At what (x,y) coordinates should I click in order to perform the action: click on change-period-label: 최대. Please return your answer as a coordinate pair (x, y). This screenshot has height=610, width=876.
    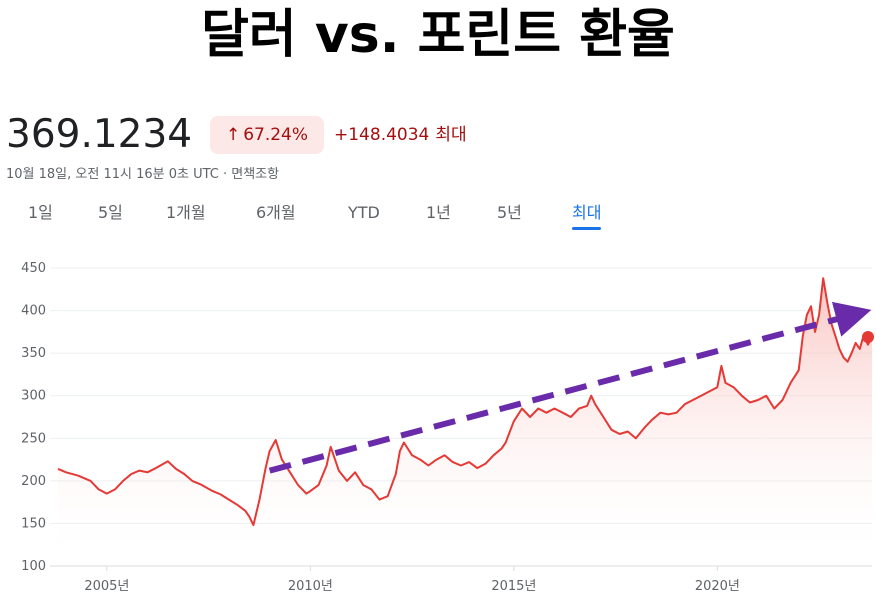
    Looking at the image, I should click on (451, 135).